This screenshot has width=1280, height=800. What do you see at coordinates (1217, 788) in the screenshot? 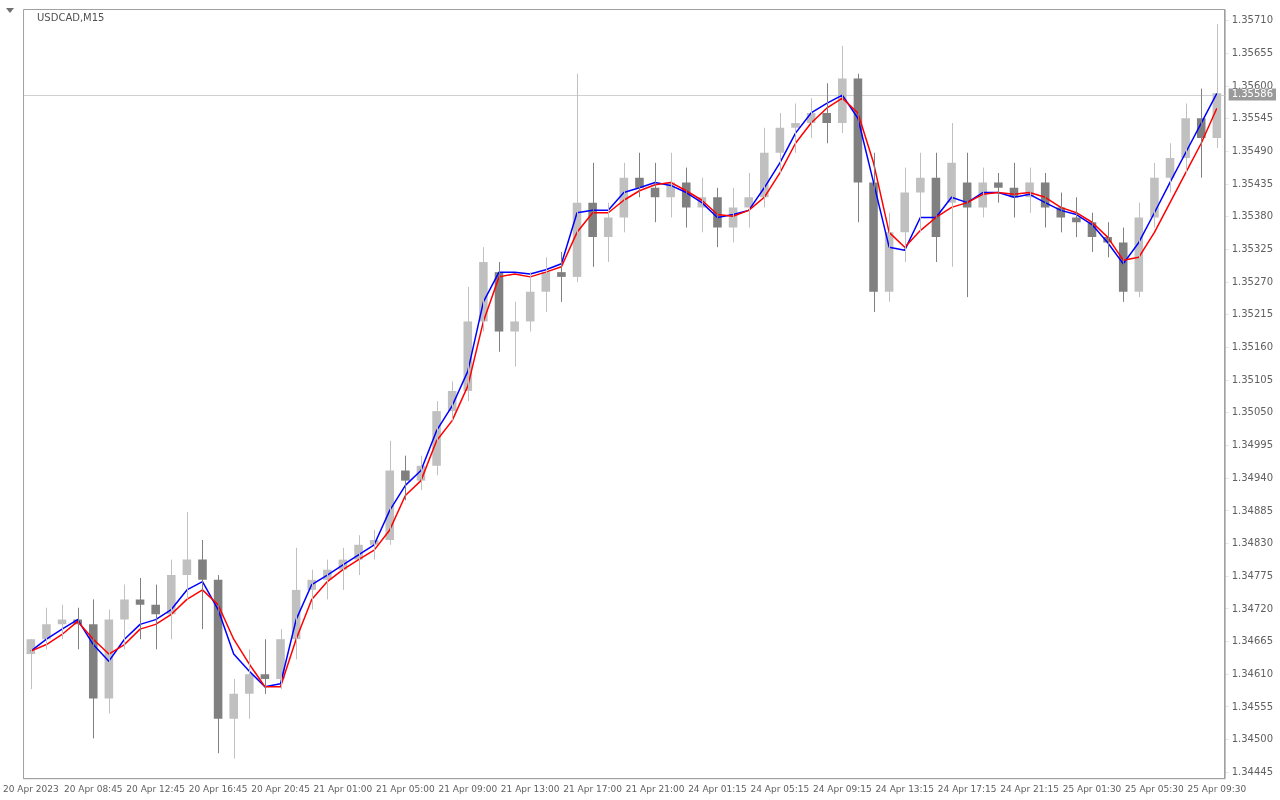
I see `x-tick-label: 25 Apr 09:30` at bounding box center [1217, 788].